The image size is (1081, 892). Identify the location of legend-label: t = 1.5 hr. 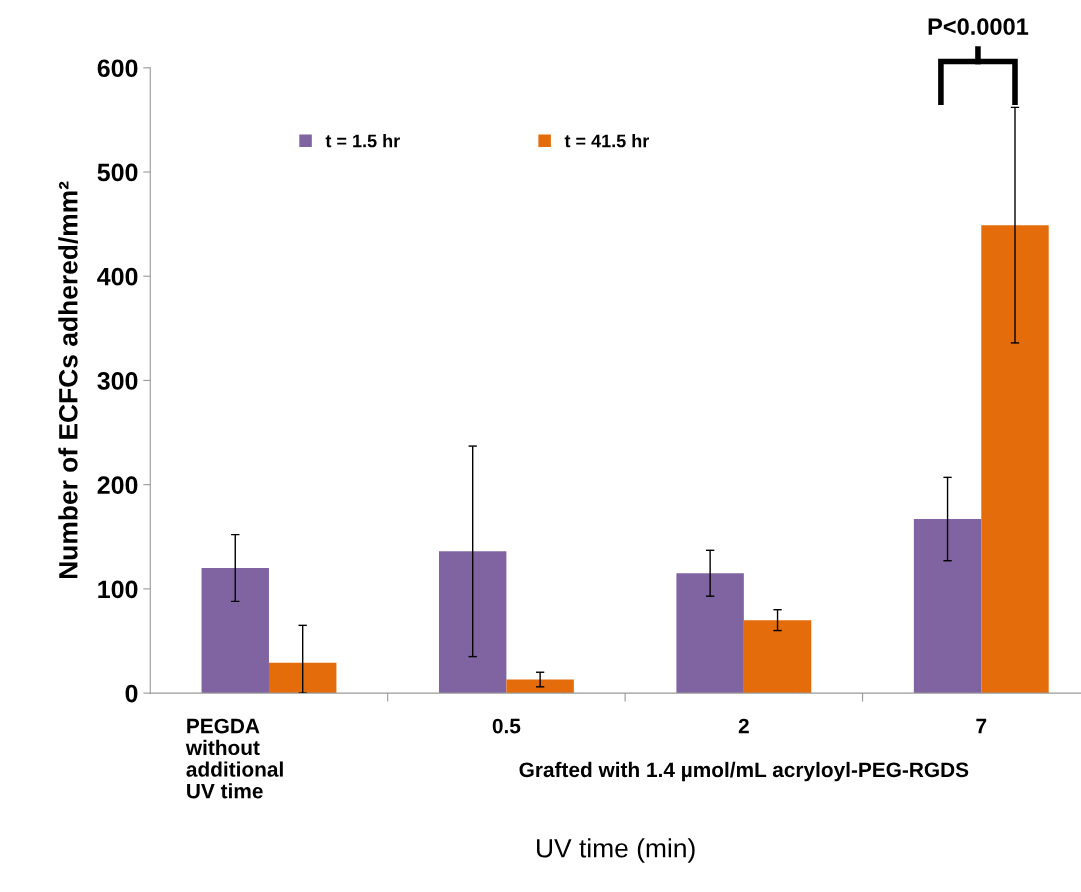
(362, 141).